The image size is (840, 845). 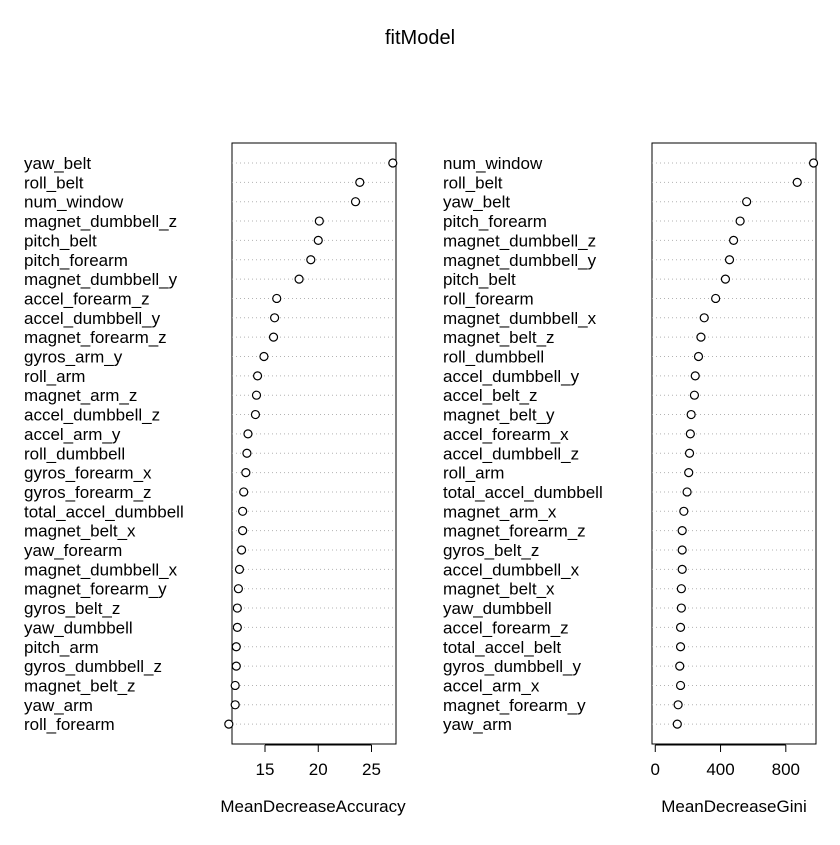 What do you see at coordinates (73, 550) in the screenshot?
I see `category-label: yaw_forearm` at bounding box center [73, 550].